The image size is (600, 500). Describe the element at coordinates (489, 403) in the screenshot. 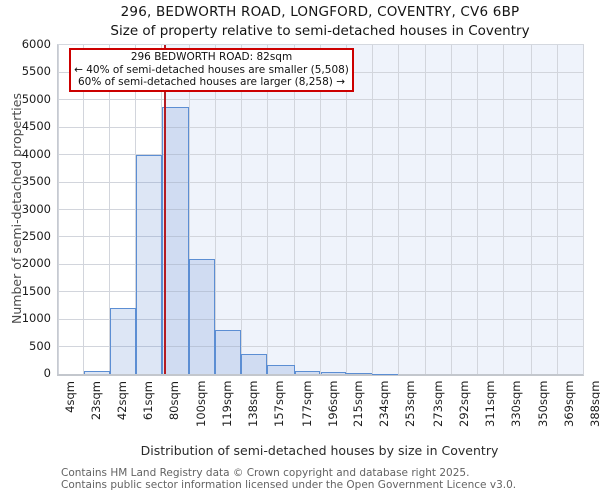

I see `x-tick-label: 311sqm` at that location.